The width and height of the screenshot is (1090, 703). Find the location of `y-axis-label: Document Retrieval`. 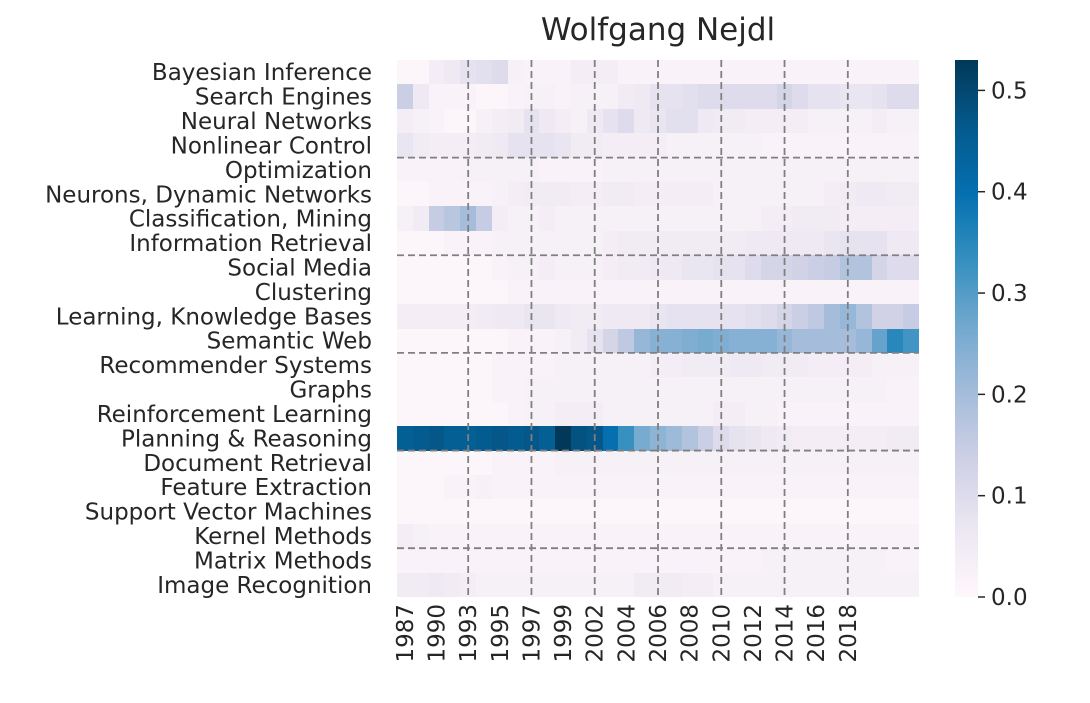

y-axis-label: Document Retrieval is located at coordinates (257, 464).